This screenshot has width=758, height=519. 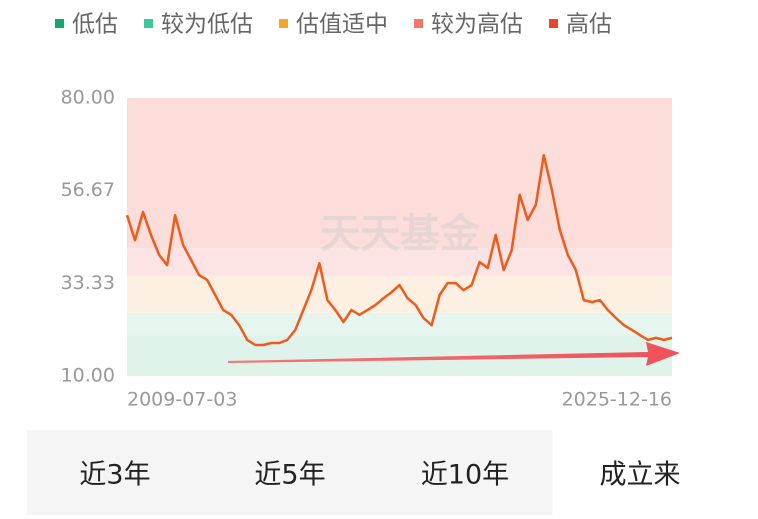 I want to click on tab-label: 成立来, so click(x=640, y=475).